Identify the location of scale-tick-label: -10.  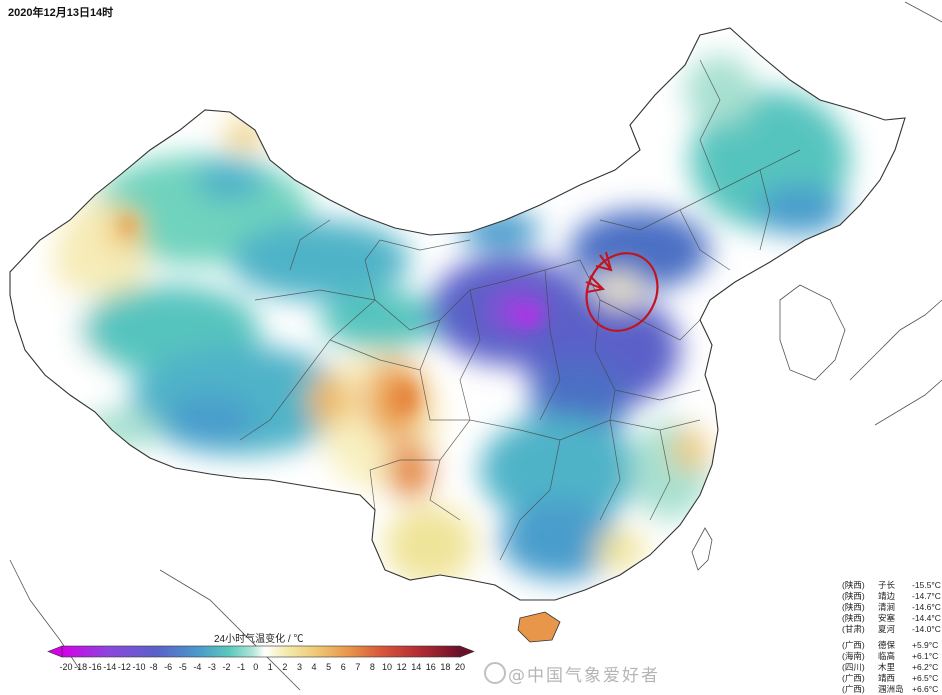
(139, 667).